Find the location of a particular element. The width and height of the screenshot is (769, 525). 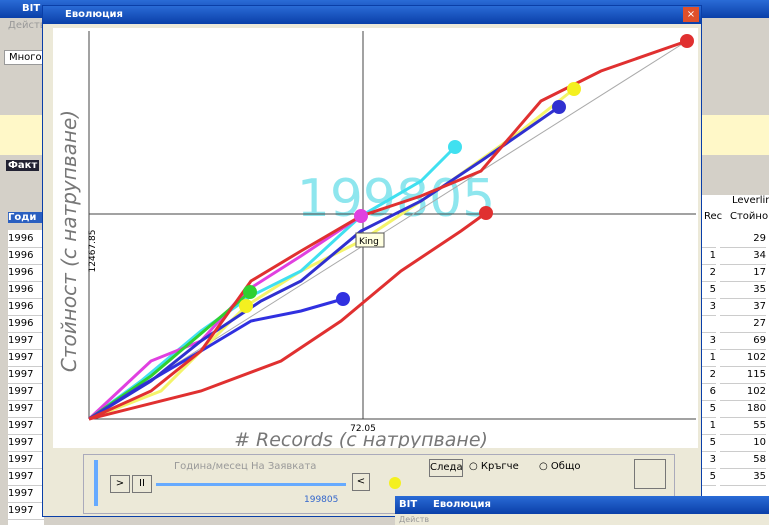

table-cell: 58 is located at coordinates (743, 460).